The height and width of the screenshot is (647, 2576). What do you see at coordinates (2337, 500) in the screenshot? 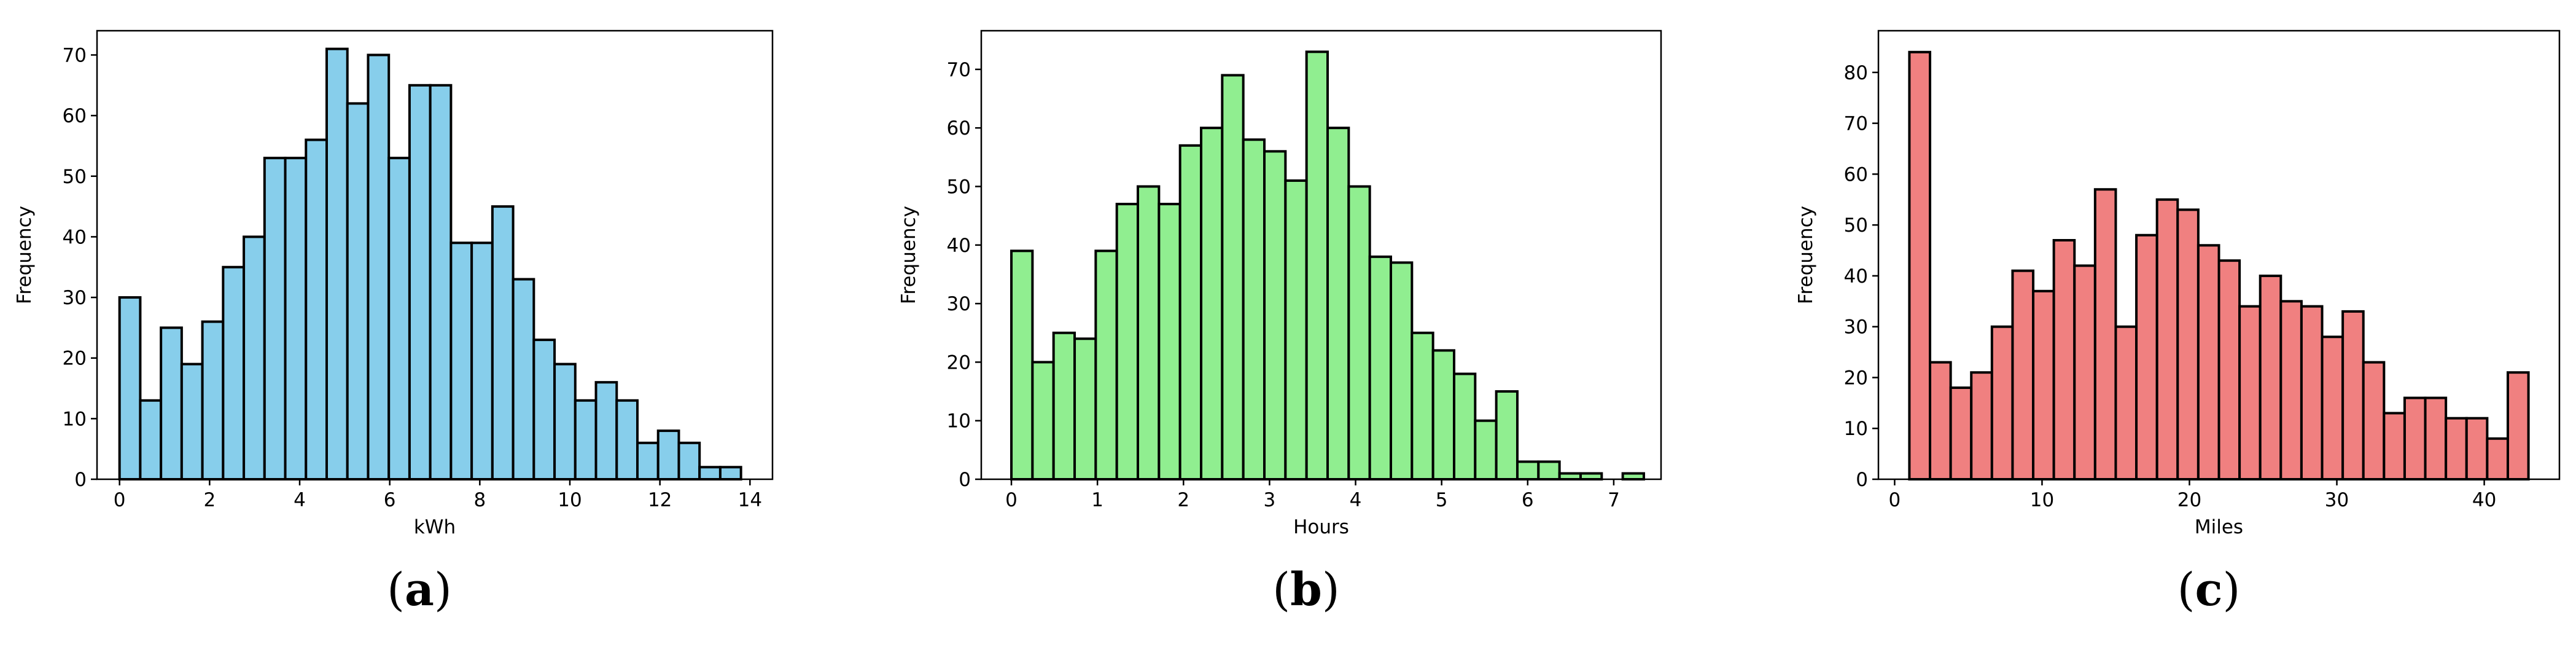
I see `x-tick-label: 30` at bounding box center [2337, 500].